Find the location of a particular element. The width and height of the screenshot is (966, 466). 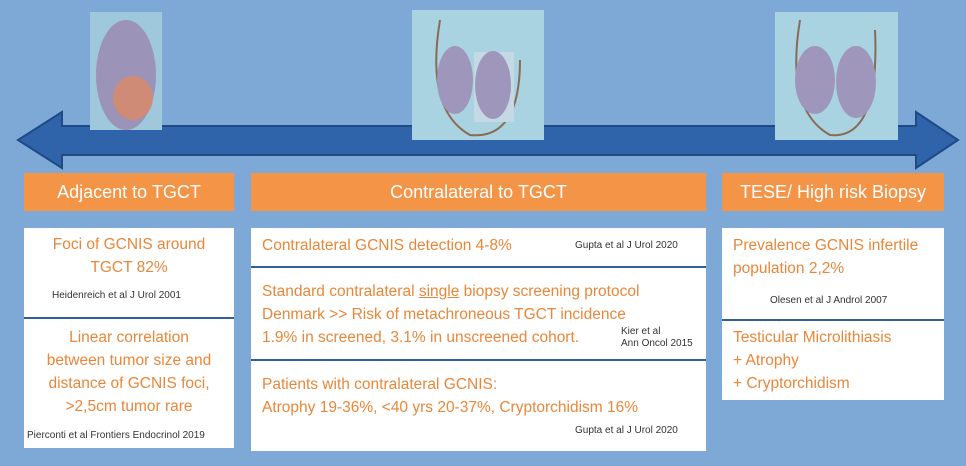

testis-image-middle is located at coordinates (478, 75).